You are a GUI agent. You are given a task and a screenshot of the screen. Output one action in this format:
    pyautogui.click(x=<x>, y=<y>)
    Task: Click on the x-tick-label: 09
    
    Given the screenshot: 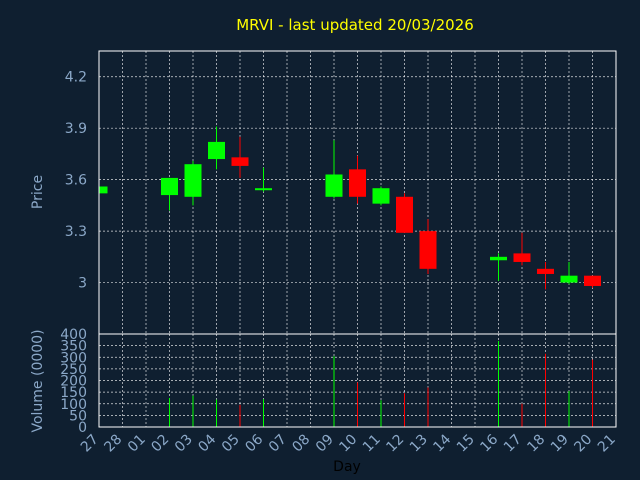 What is the action you would take?
    pyautogui.click(x=325, y=444)
    